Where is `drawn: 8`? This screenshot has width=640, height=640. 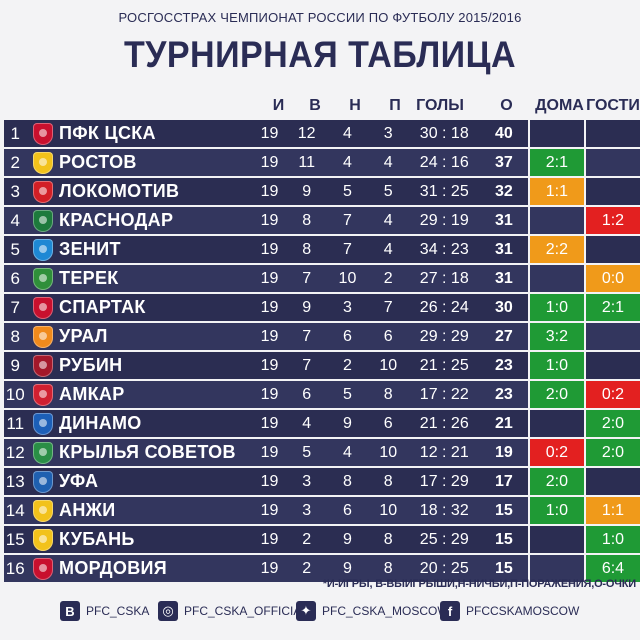 drawn: 8 is located at coordinates (347, 482).